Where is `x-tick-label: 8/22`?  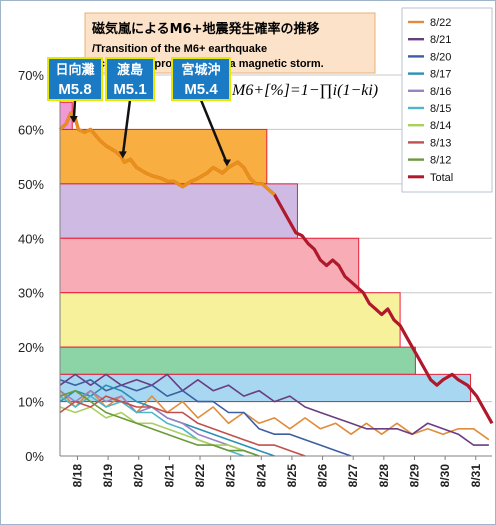 x-tick-label: 8/22 is located at coordinates (200, 476).